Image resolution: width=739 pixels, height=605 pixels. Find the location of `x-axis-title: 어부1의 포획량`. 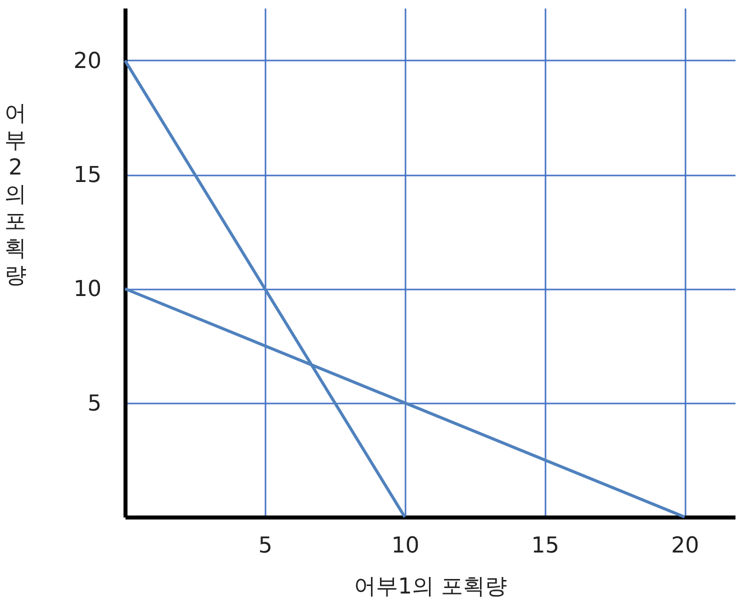

x-axis-title: 어부1의 포획량 is located at coordinates (430, 587).